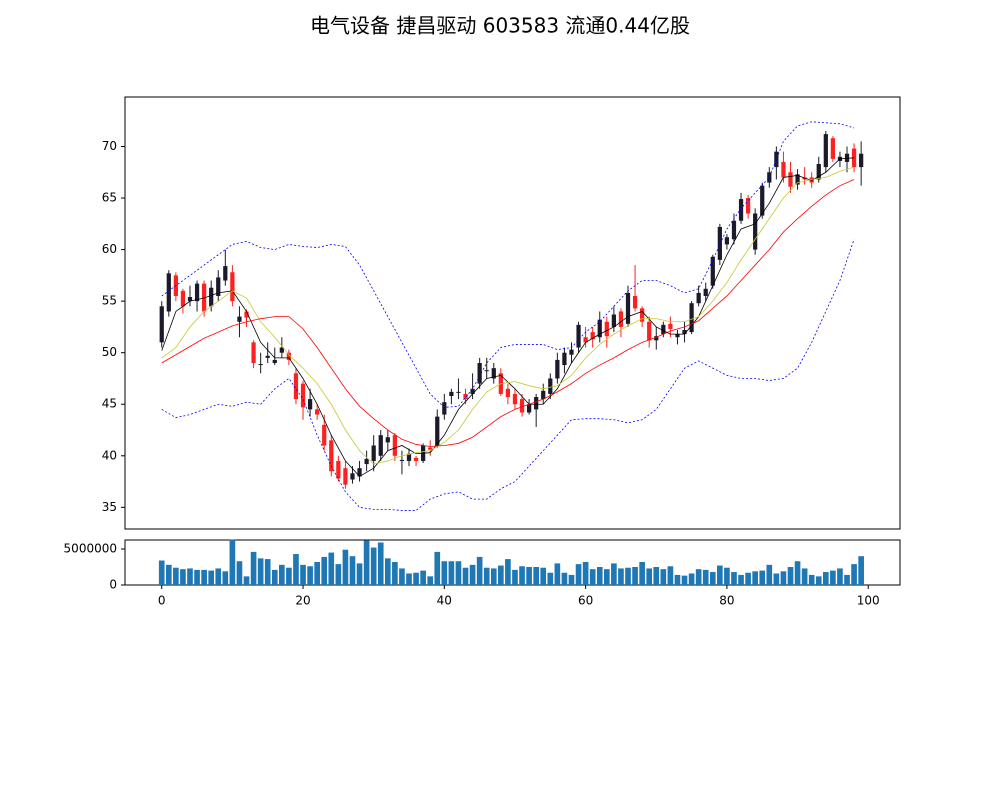 The width and height of the screenshot is (1000, 800). What do you see at coordinates (90, 549) in the screenshot?
I see `volume-y-tick-label: 5000000` at bounding box center [90, 549].